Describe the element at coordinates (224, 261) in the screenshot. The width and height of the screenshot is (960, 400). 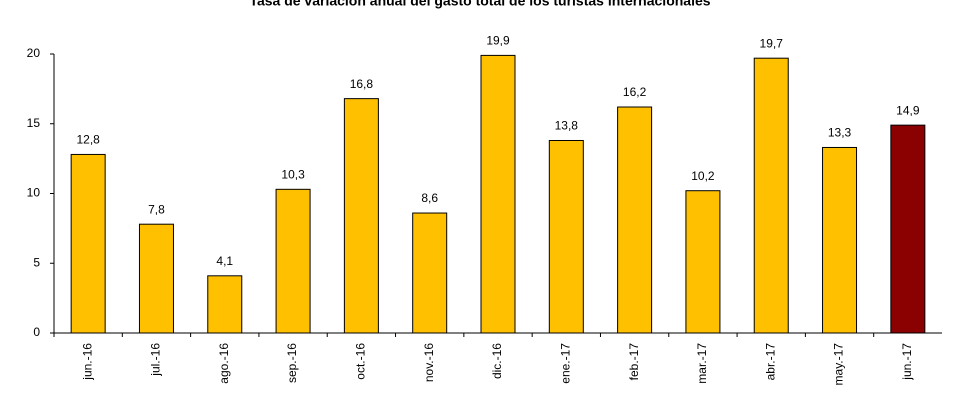
I see `value-label: 4,1` at that location.